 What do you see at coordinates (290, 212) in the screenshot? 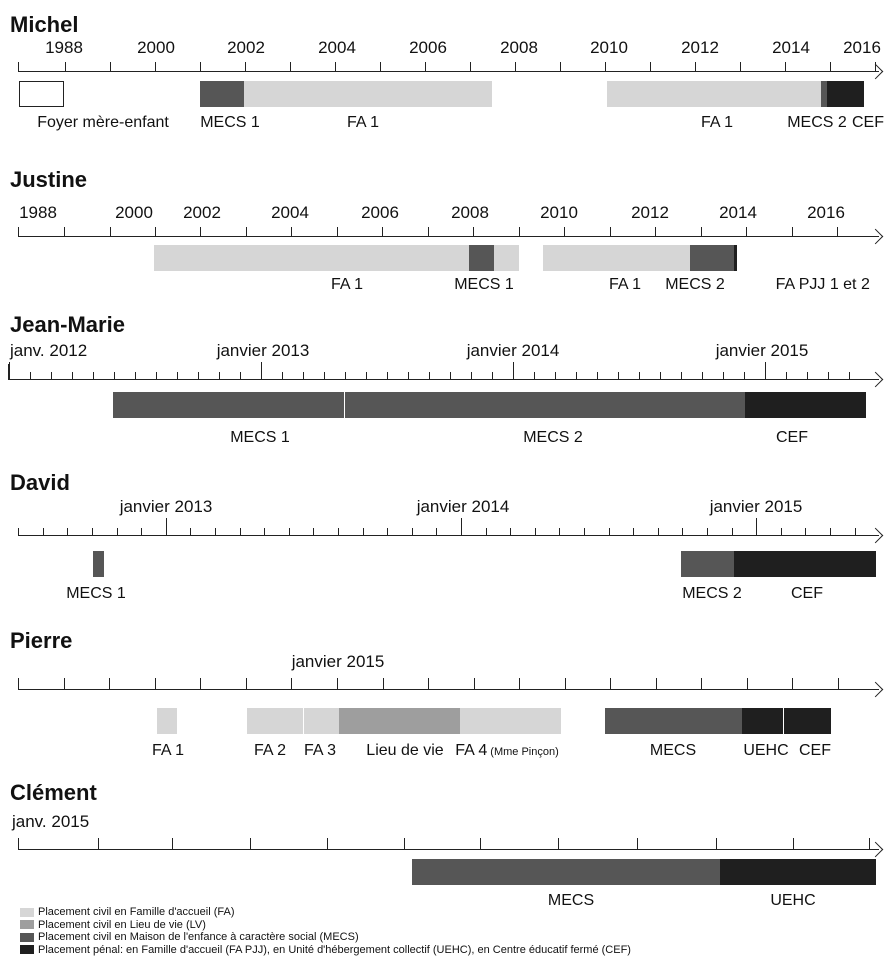
I see `axis-tick-label: 2004` at bounding box center [290, 212].